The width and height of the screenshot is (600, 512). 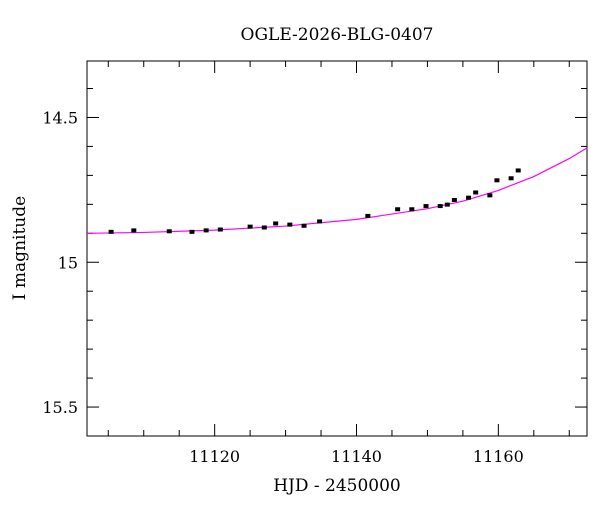 What do you see at coordinates (60, 117) in the screenshot?
I see `y-tick-label: 14.5` at bounding box center [60, 117].